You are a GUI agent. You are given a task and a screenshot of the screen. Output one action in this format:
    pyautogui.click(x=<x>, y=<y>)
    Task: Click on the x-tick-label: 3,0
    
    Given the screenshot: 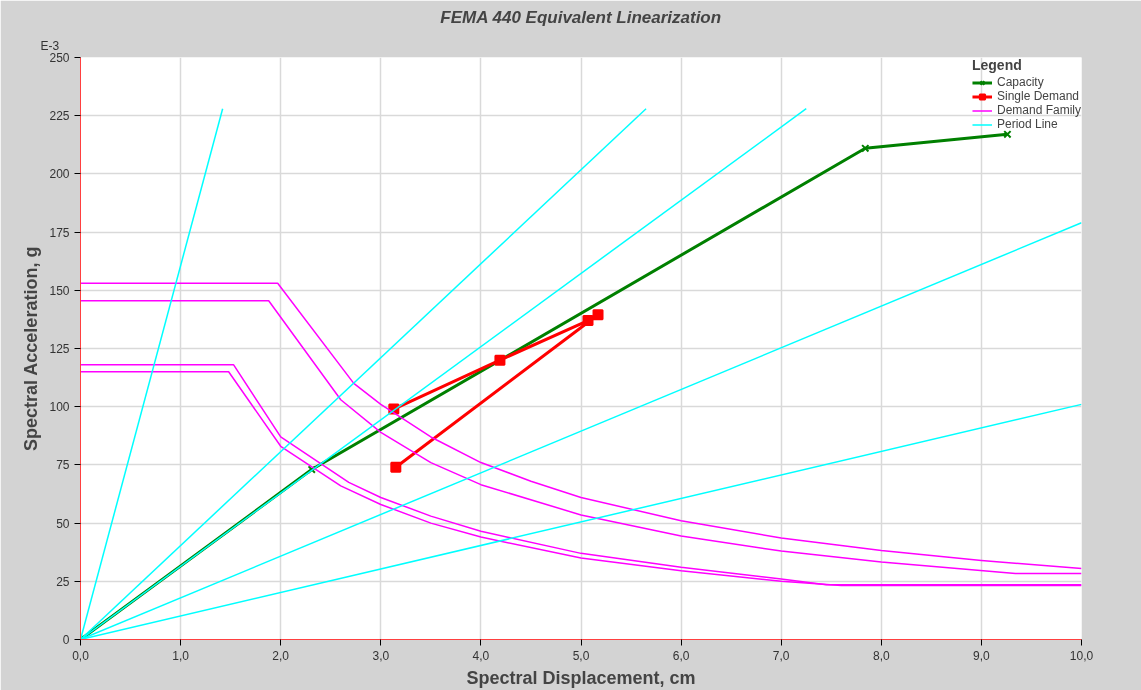 What is the action you would take?
    pyautogui.click(x=381, y=655)
    